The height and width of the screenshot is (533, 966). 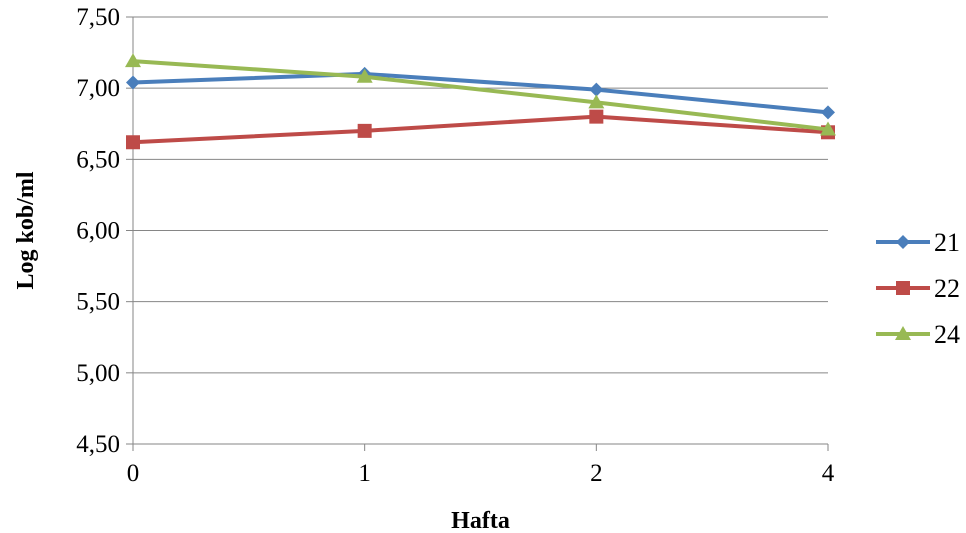 What do you see at coordinates (918, 334) in the screenshot?
I see `legend-item: 24` at bounding box center [918, 334].